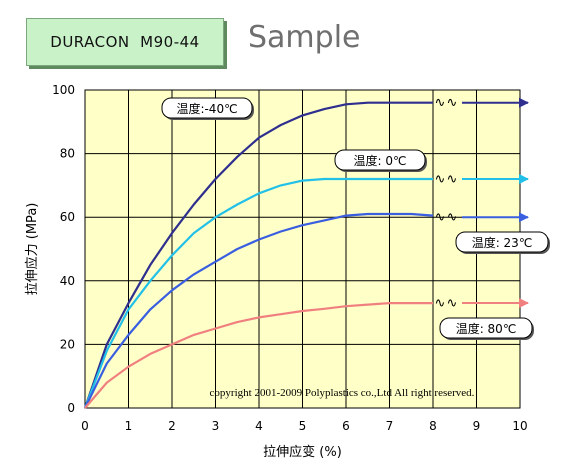 Image resolution: width=577 pixels, height=469 pixels. I want to click on sample-title: Sample, so click(304, 37).